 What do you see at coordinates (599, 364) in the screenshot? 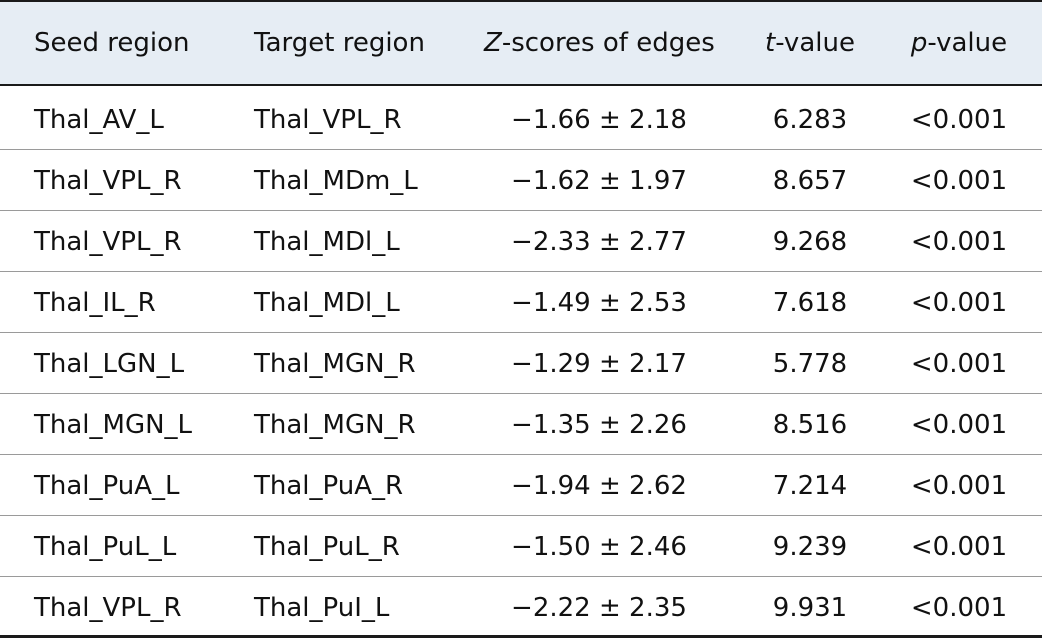
I see `z-score-cell: −1.29 ± 2.17` at bounding box center [599, 364].